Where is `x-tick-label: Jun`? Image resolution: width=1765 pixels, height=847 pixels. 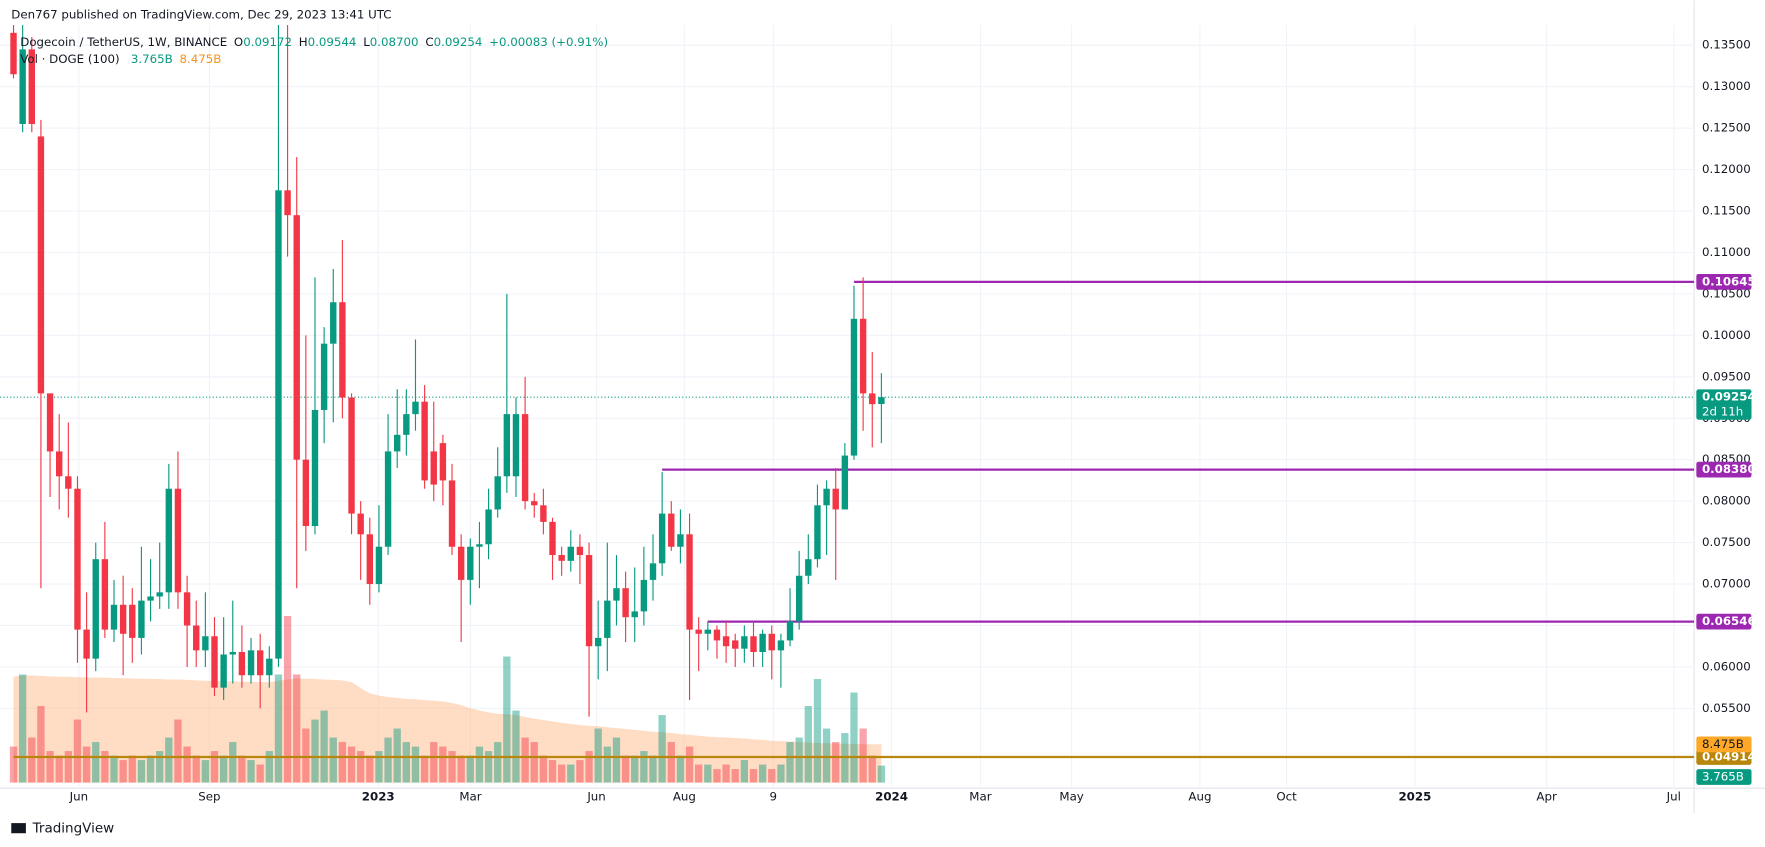
x-tick-label: Jun is located at coordinates (595, 797).